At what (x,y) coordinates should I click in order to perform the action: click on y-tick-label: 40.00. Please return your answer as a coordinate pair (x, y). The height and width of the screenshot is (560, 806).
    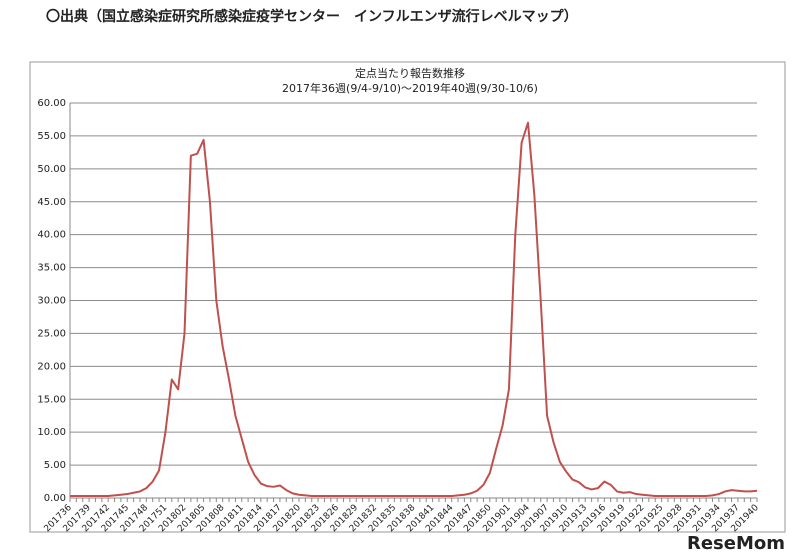
    Looking at the image, I should click on (51, 235).